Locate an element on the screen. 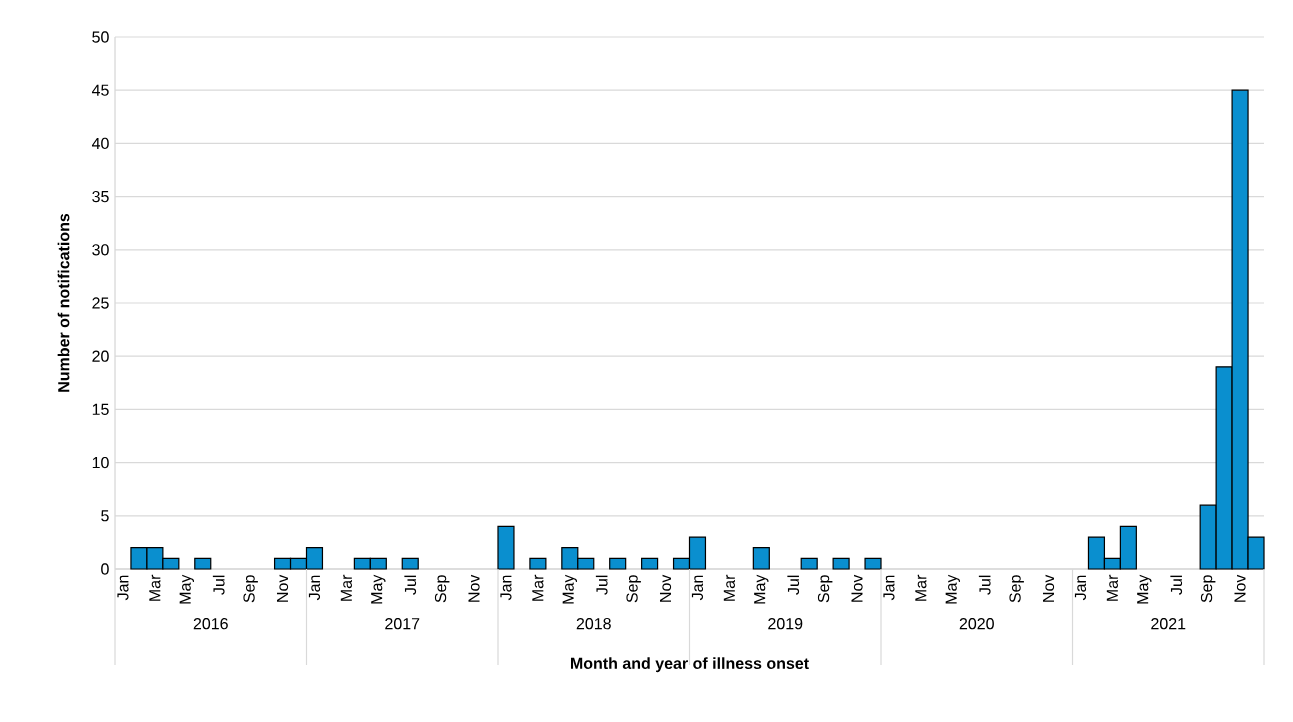 This screenshot has height=722, width=1293. y-tick-label: 30 is located at coordinates (100, 250).